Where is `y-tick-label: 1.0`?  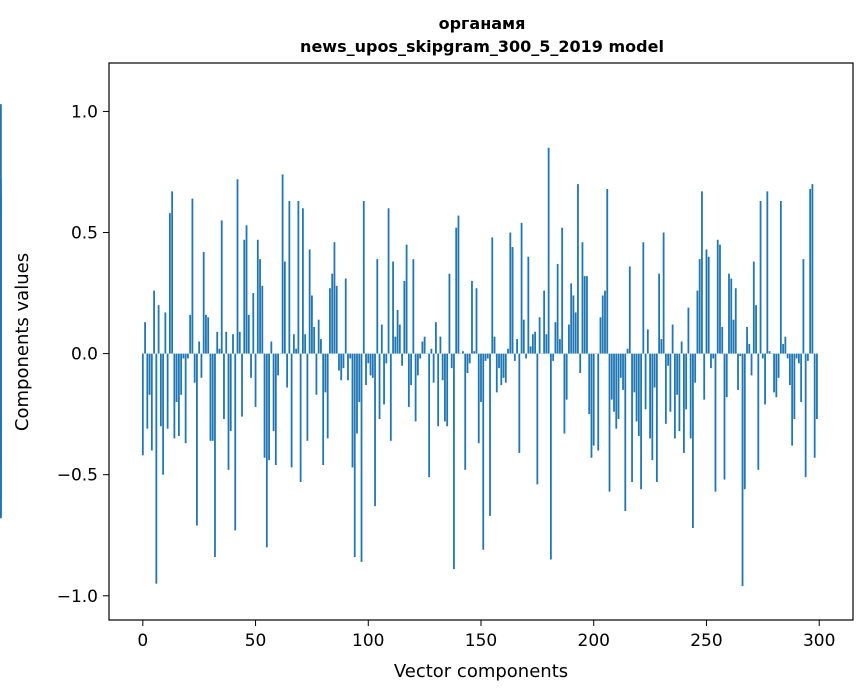
y-tick-label: 1.0 is located at coordinates (84, 112).